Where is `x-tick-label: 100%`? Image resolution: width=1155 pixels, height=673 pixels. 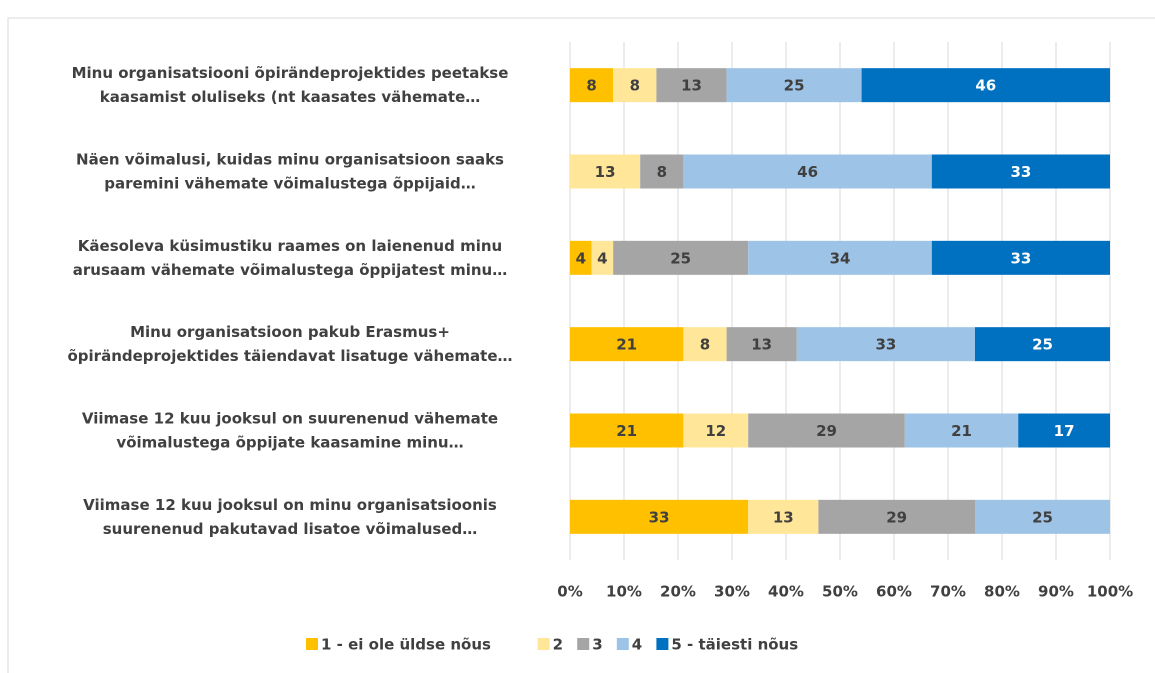
x-tick-label: 100% is located at coordinates (1110, 592).